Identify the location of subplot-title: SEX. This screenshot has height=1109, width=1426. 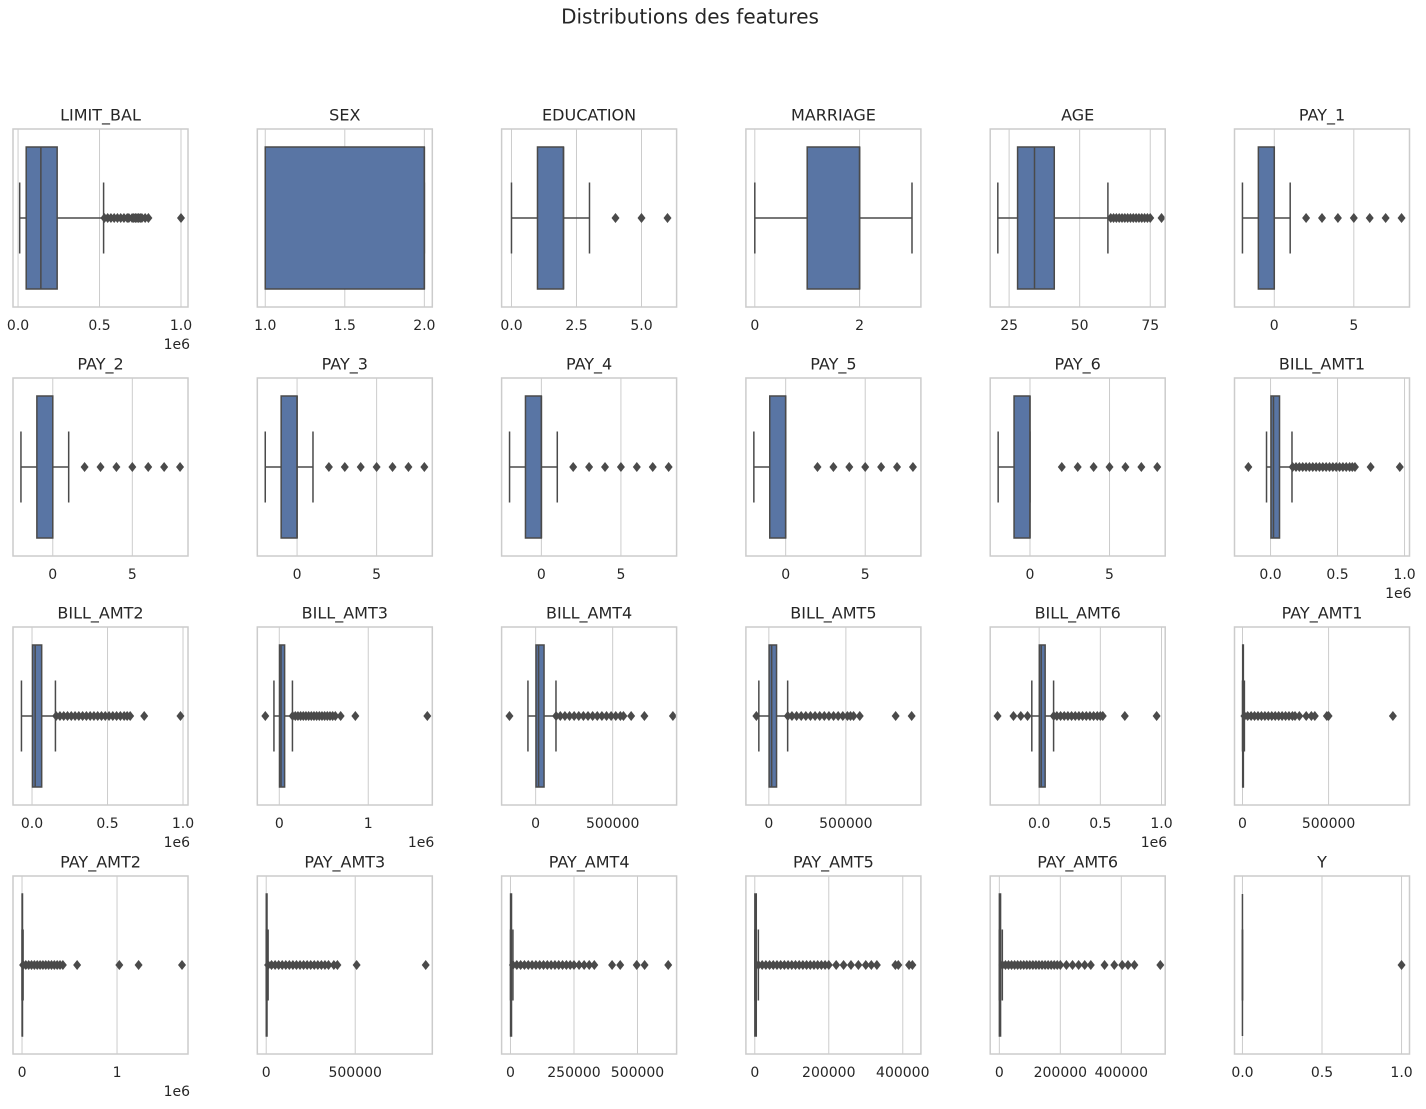
(344, 115).